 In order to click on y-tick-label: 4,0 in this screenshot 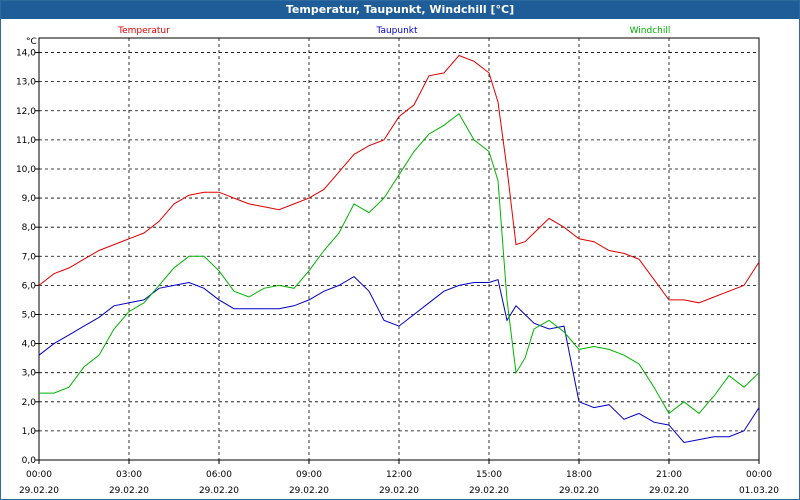, I will do `click(29, 345)`.